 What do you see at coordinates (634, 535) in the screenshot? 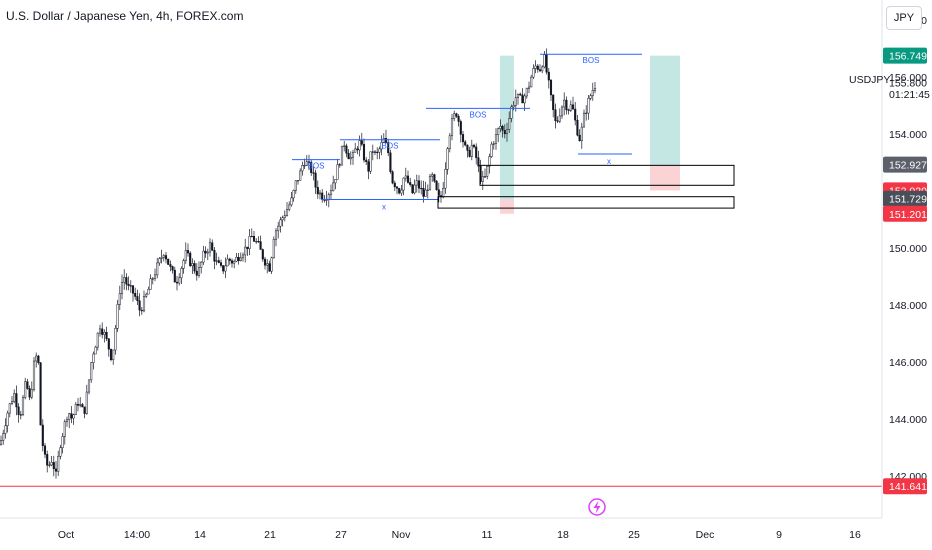
I see `time-tick-label: 25` at bounding box center [634, 535].